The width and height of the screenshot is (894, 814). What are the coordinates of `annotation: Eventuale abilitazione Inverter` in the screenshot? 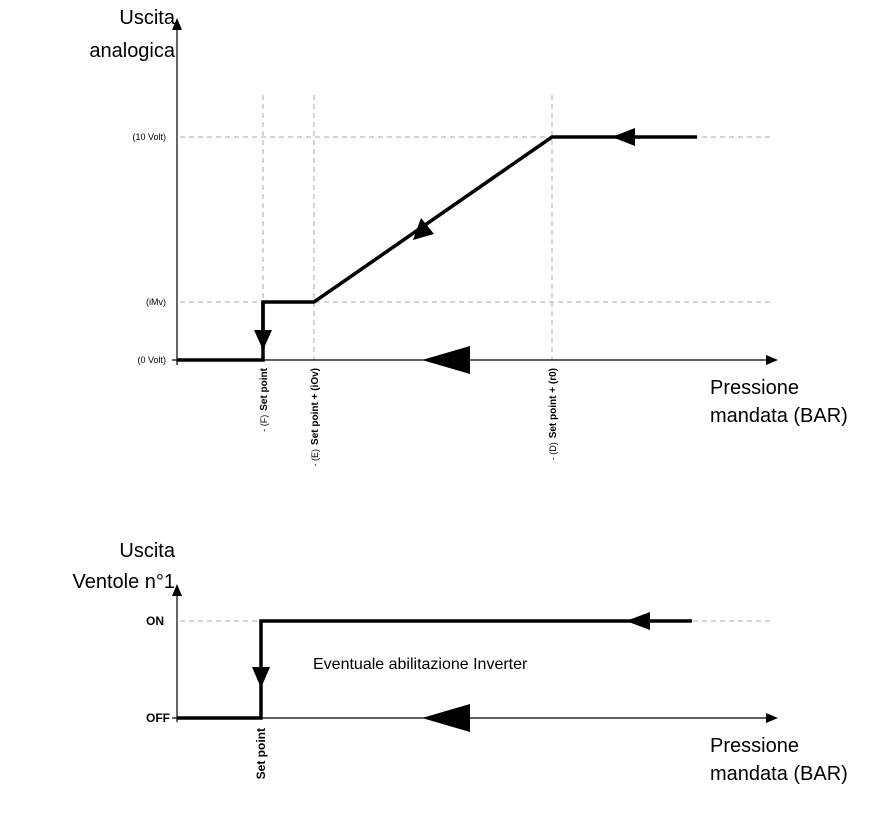 It's located at (420, 664).